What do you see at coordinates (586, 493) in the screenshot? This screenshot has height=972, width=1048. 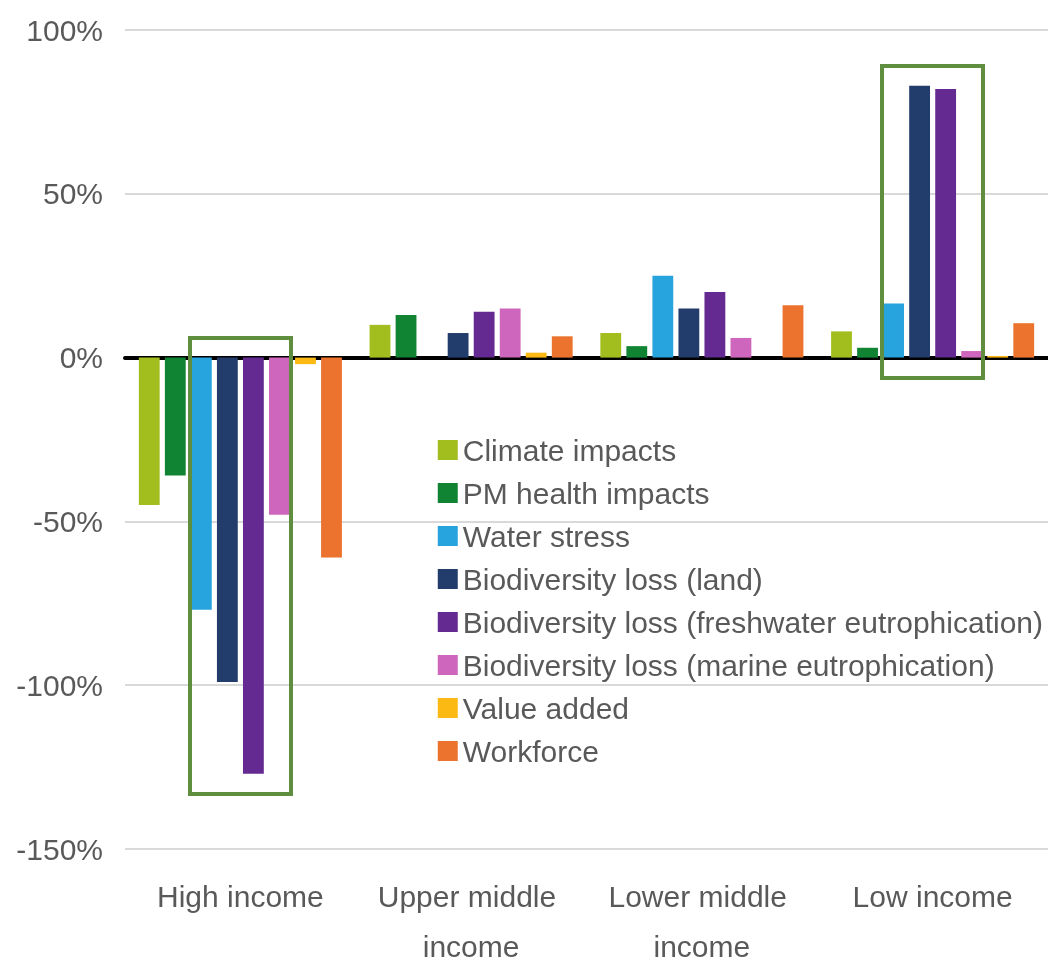 I see `legend-label: PM health impacts` at bounding box center [586, 493].